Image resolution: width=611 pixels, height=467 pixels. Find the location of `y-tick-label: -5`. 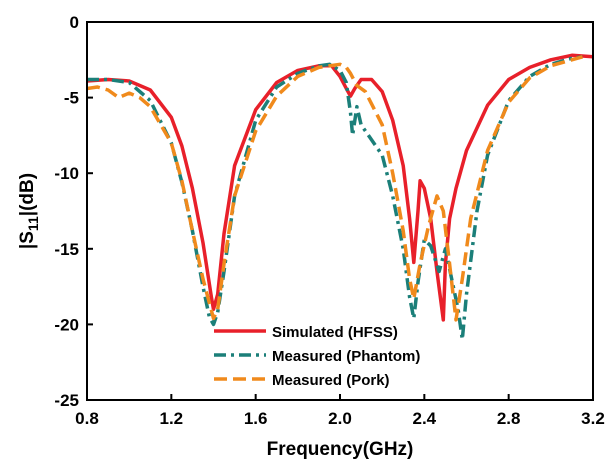

y-tick-label: -5 is located at coordinates (71, 98).